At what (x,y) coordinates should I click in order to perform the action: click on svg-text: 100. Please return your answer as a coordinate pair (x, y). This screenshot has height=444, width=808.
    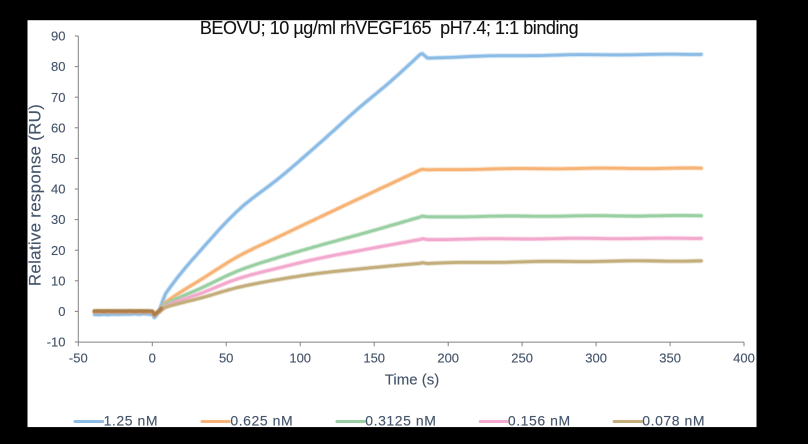
    Looking at the image, I should click on (300, 358).